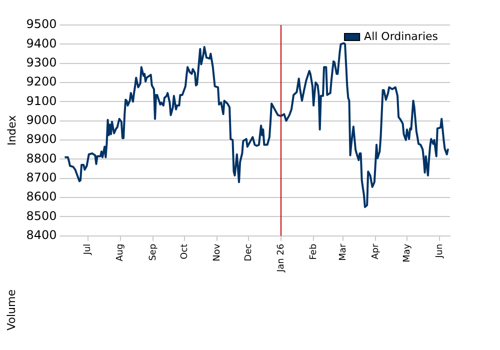  I want to click on y-tick-label: 9300, so click(41, 62).